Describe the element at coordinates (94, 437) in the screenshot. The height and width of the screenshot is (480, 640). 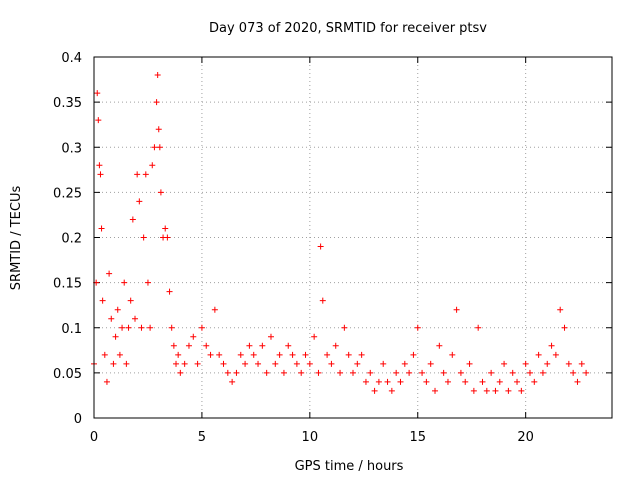
I see `x-tick-label: 0` at that location.